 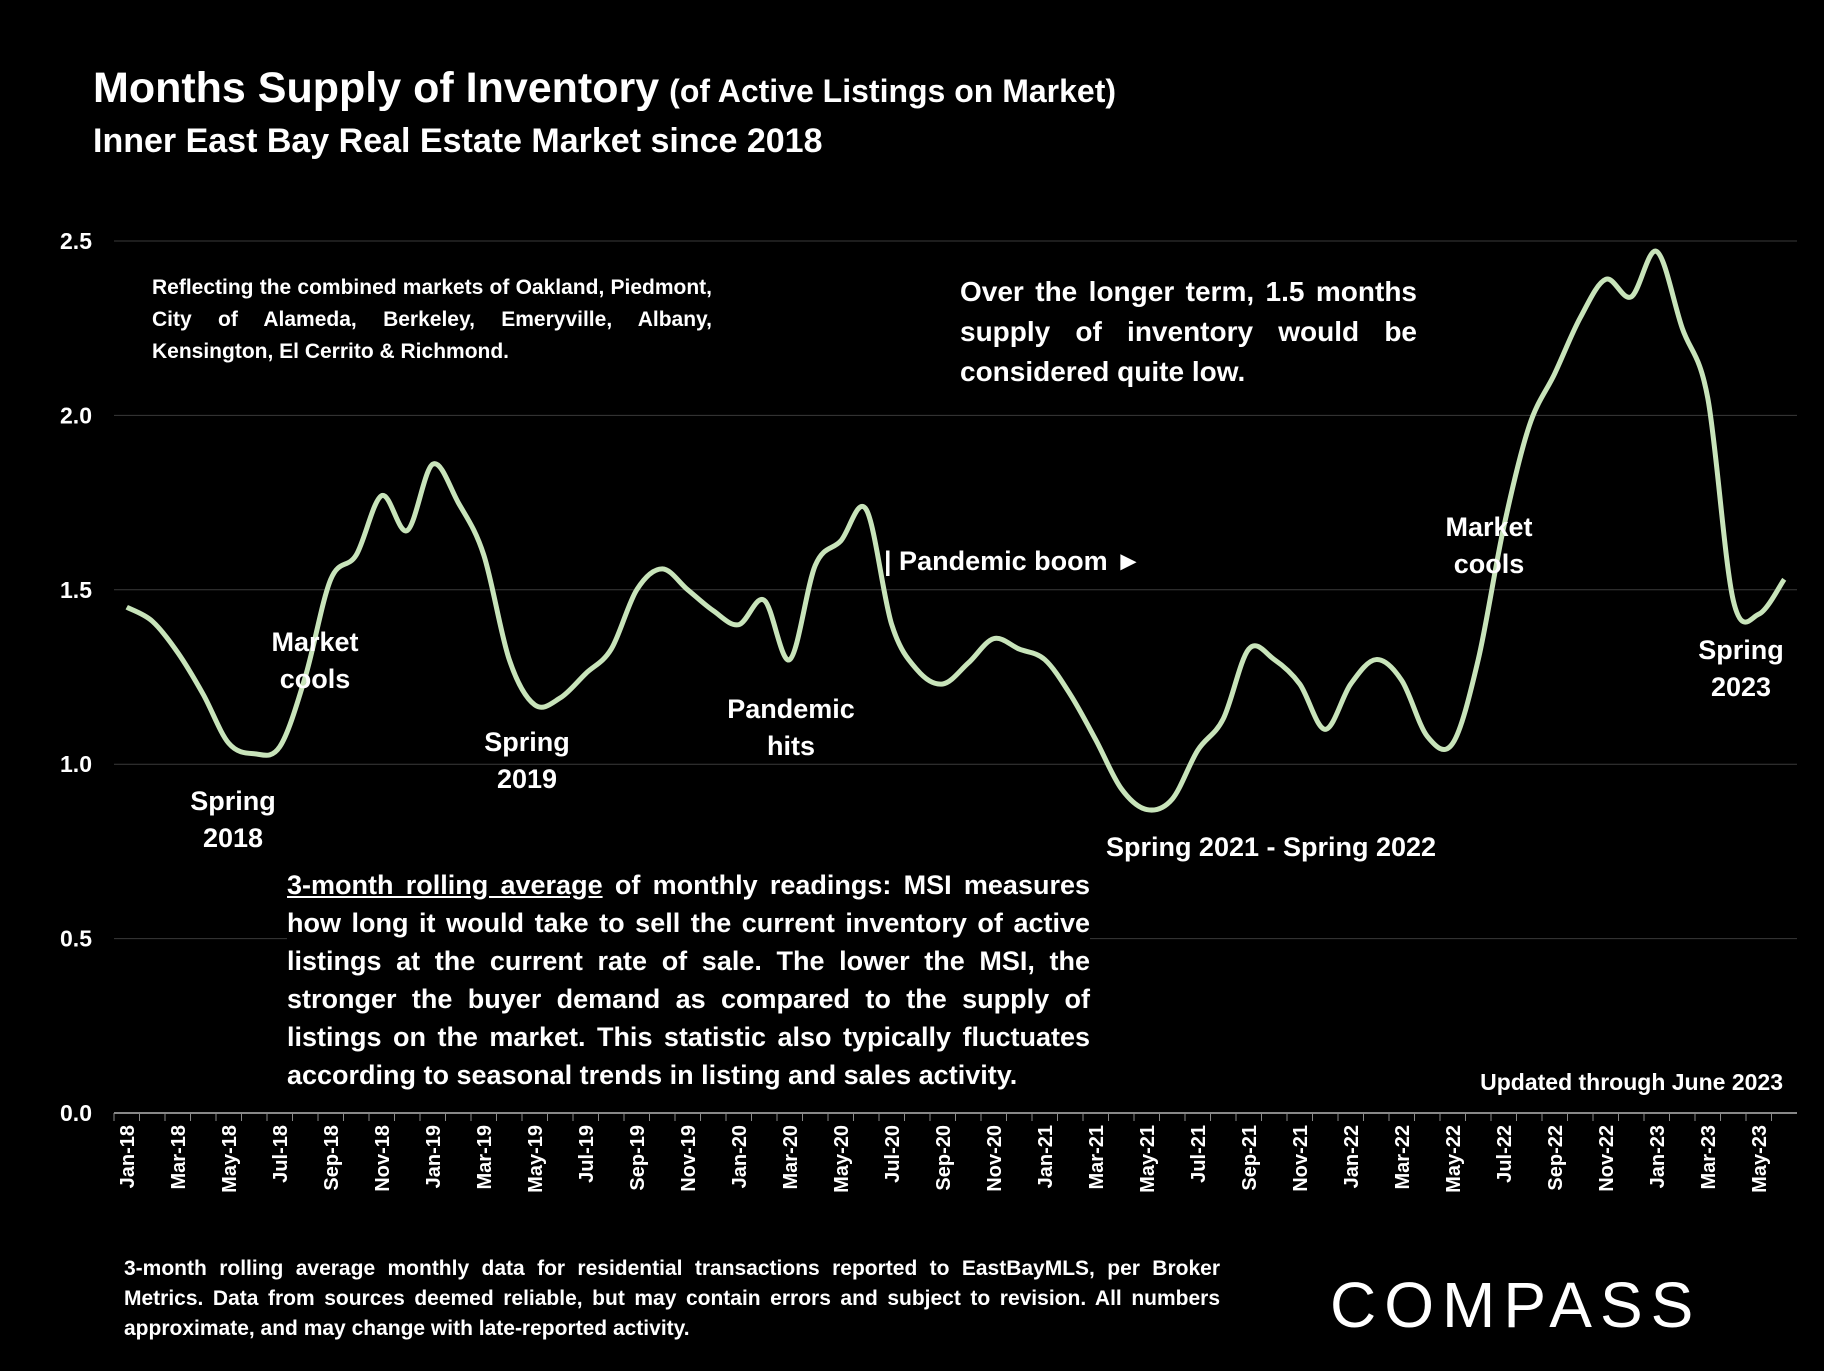 What do you see at coordinates (76, 415) in the screenshot?
I see `y-tick-label: 2.0` at bounding box center [76, 415].